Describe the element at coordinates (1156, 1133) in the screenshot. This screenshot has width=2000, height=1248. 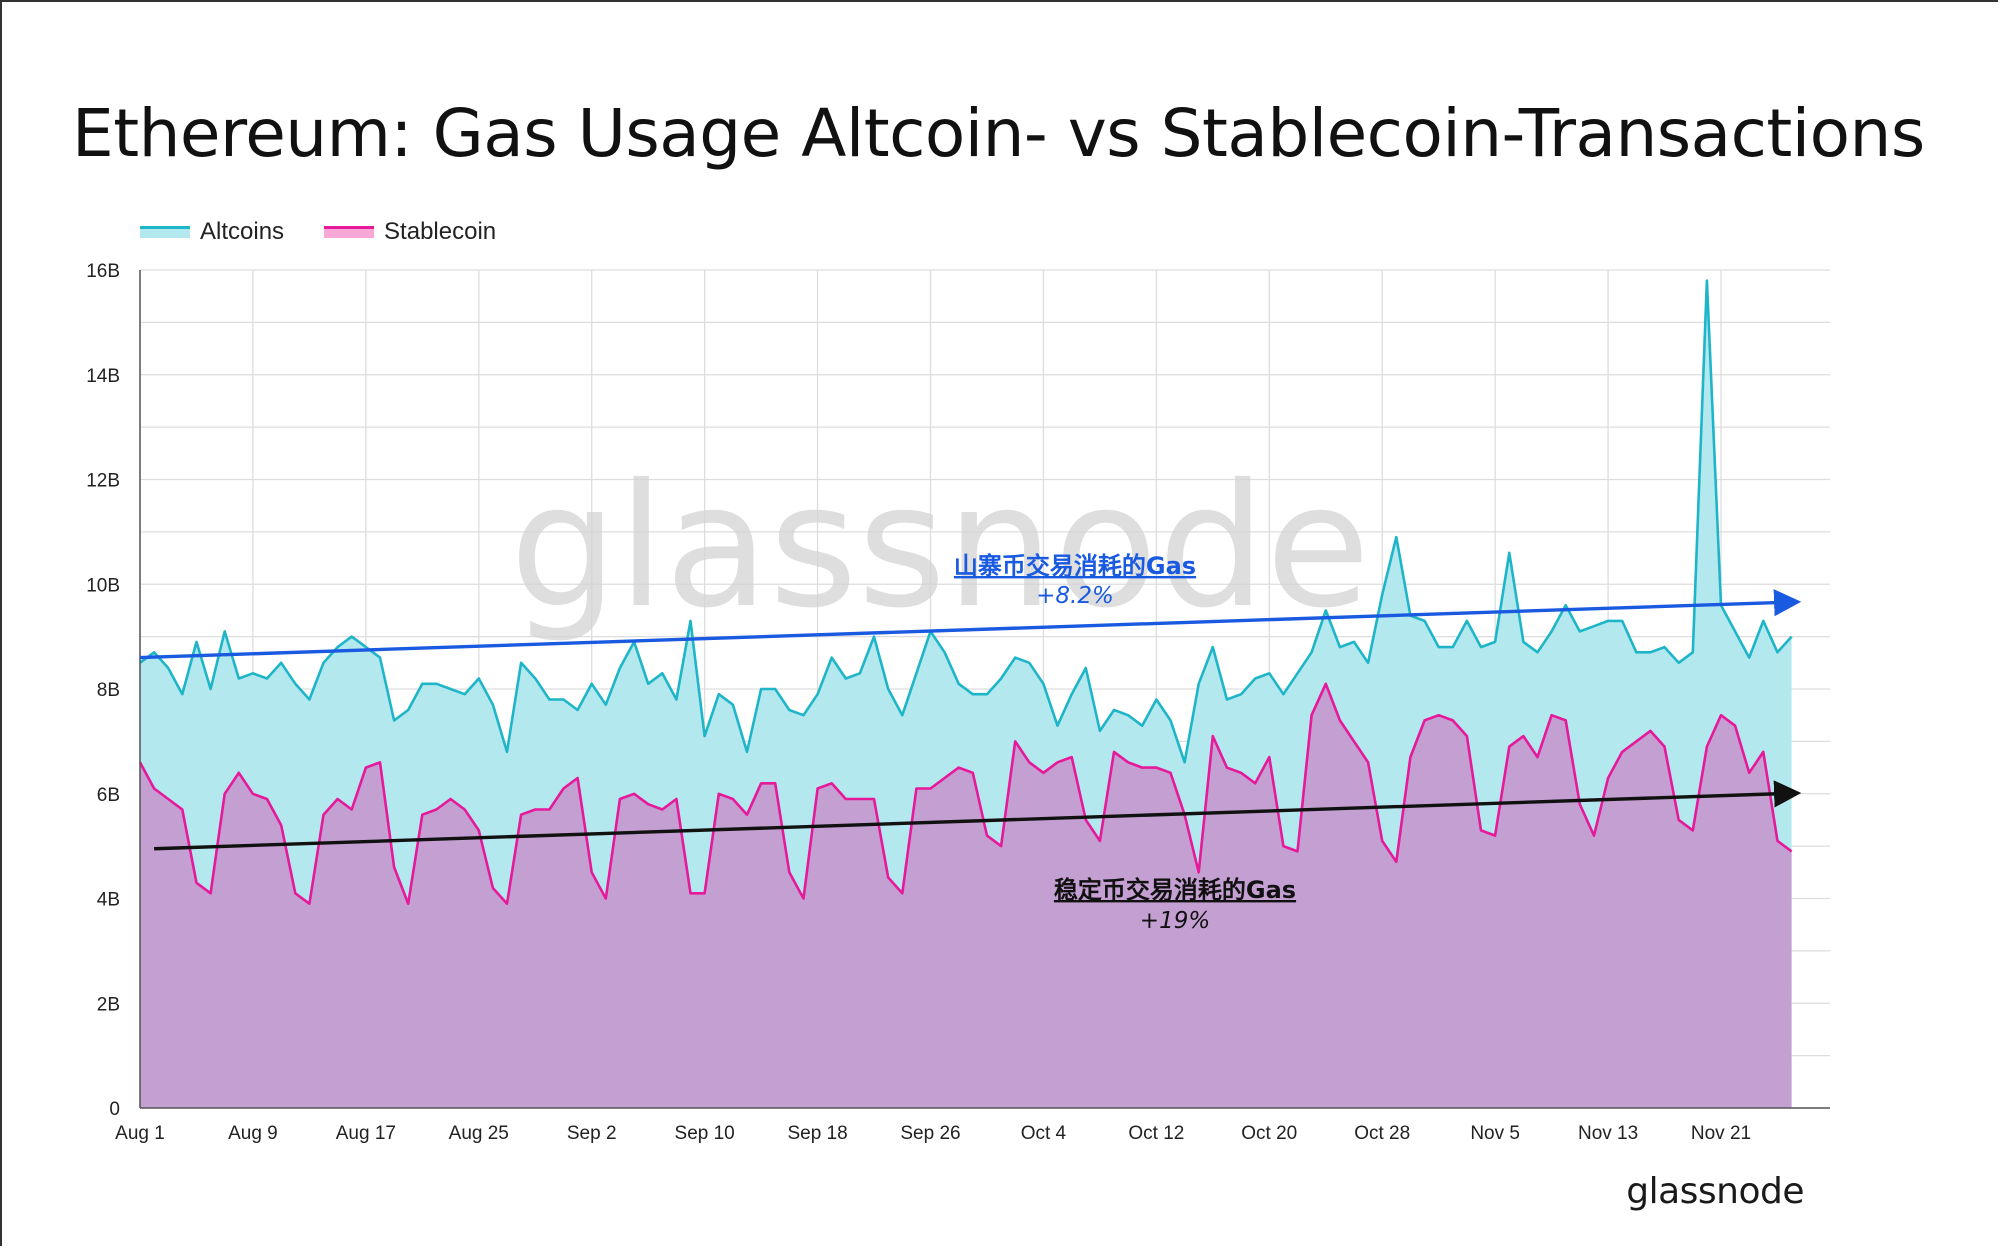
I see `x-tick-label: Oct 12` at that location.